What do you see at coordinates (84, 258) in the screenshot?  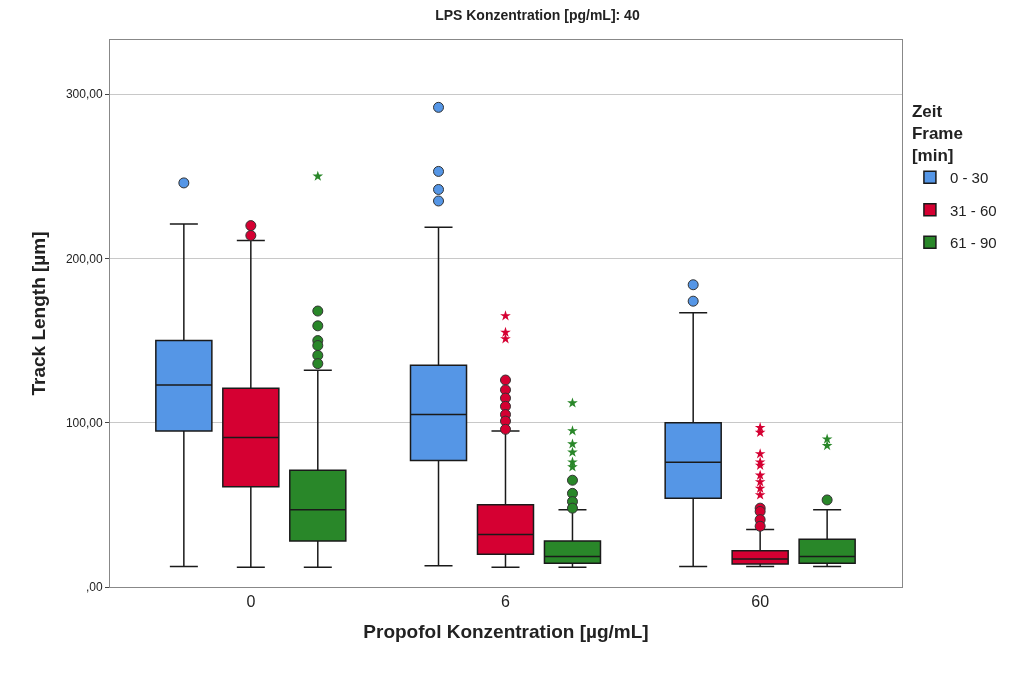 I see `y-tick-label: 200,00` at bounding box center [84, 258].